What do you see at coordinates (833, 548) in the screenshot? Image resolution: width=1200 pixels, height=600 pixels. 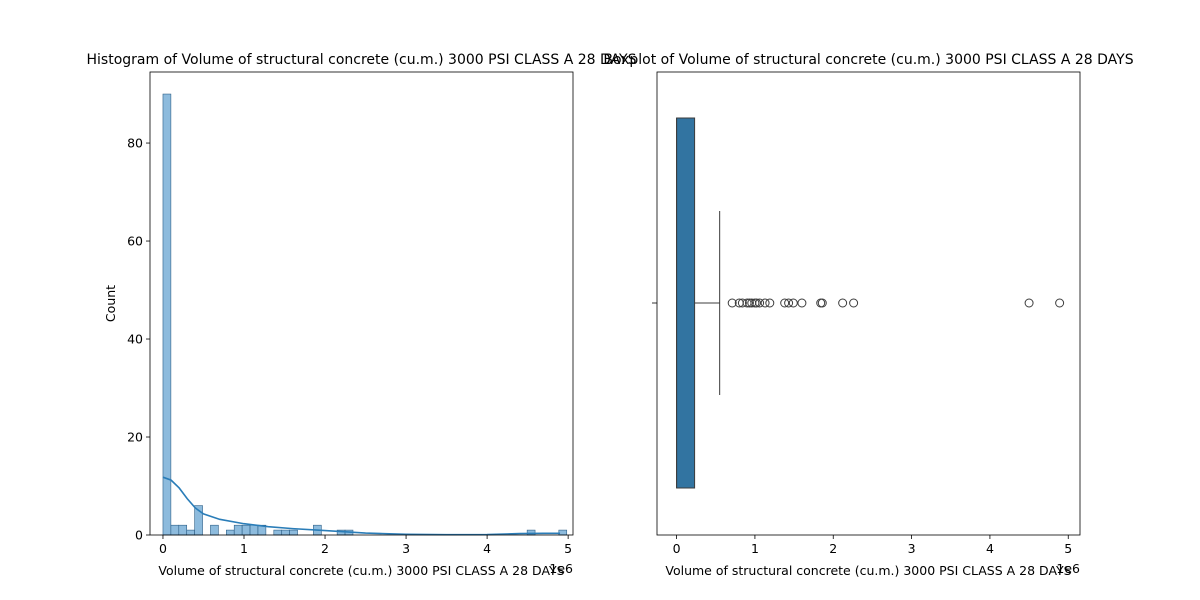 I see `boxplot-x-tick-label: 2` at bounding box center [833, 548].